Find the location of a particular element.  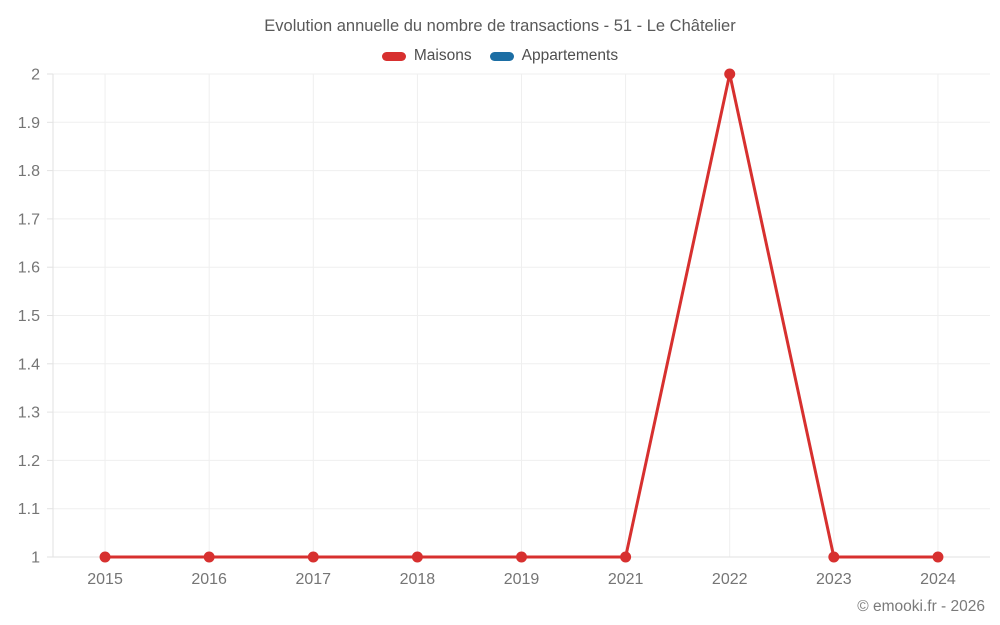

legend-item-appartements: Appartements is located at coordinates (554, 56).